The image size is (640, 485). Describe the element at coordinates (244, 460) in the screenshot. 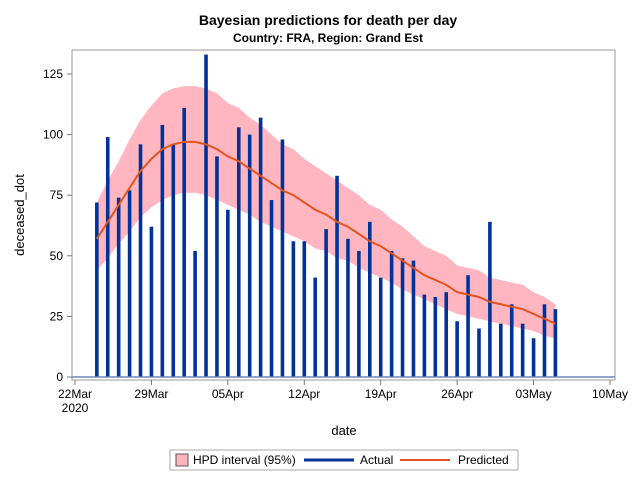

I see `legend-label-hpd: HPD interval (95%)` at that location.